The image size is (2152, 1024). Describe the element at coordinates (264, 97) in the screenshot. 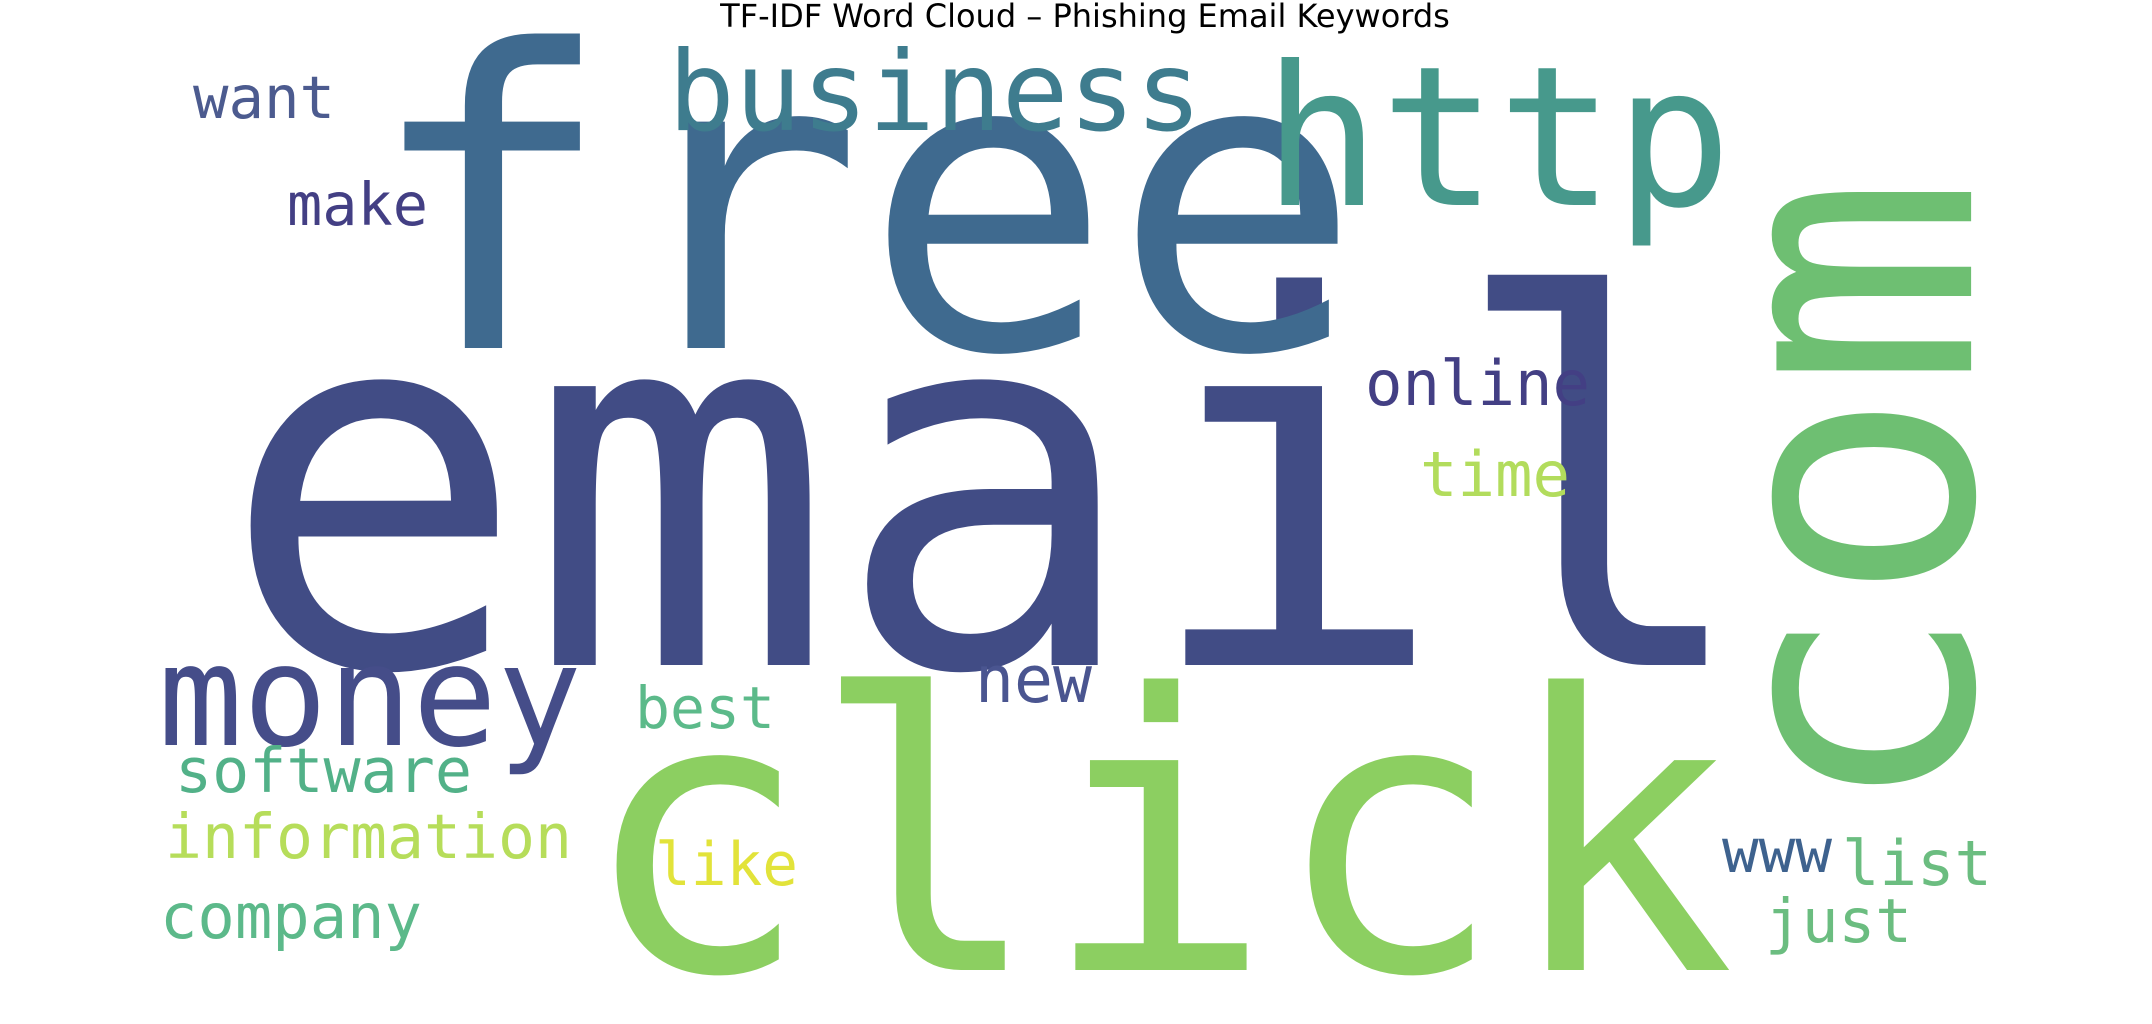

I see `word-want: want` at that location.